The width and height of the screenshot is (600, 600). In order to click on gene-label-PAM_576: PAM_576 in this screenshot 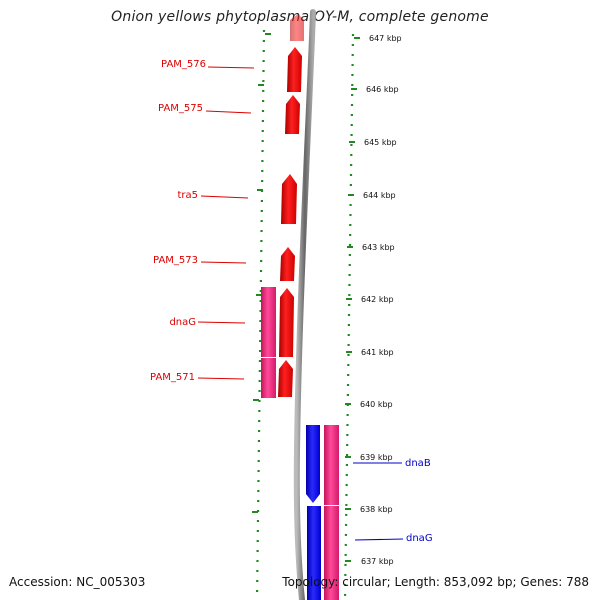, I will do `click(183, 64)`.